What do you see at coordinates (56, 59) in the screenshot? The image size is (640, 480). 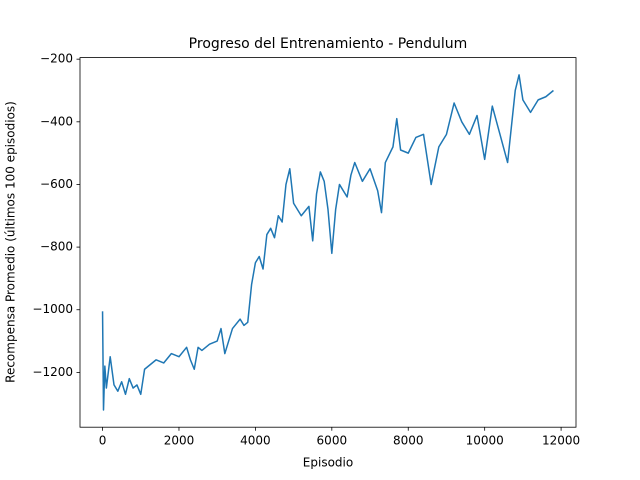 I see `y-tick-label: −200` at bounding box center [56, 59].